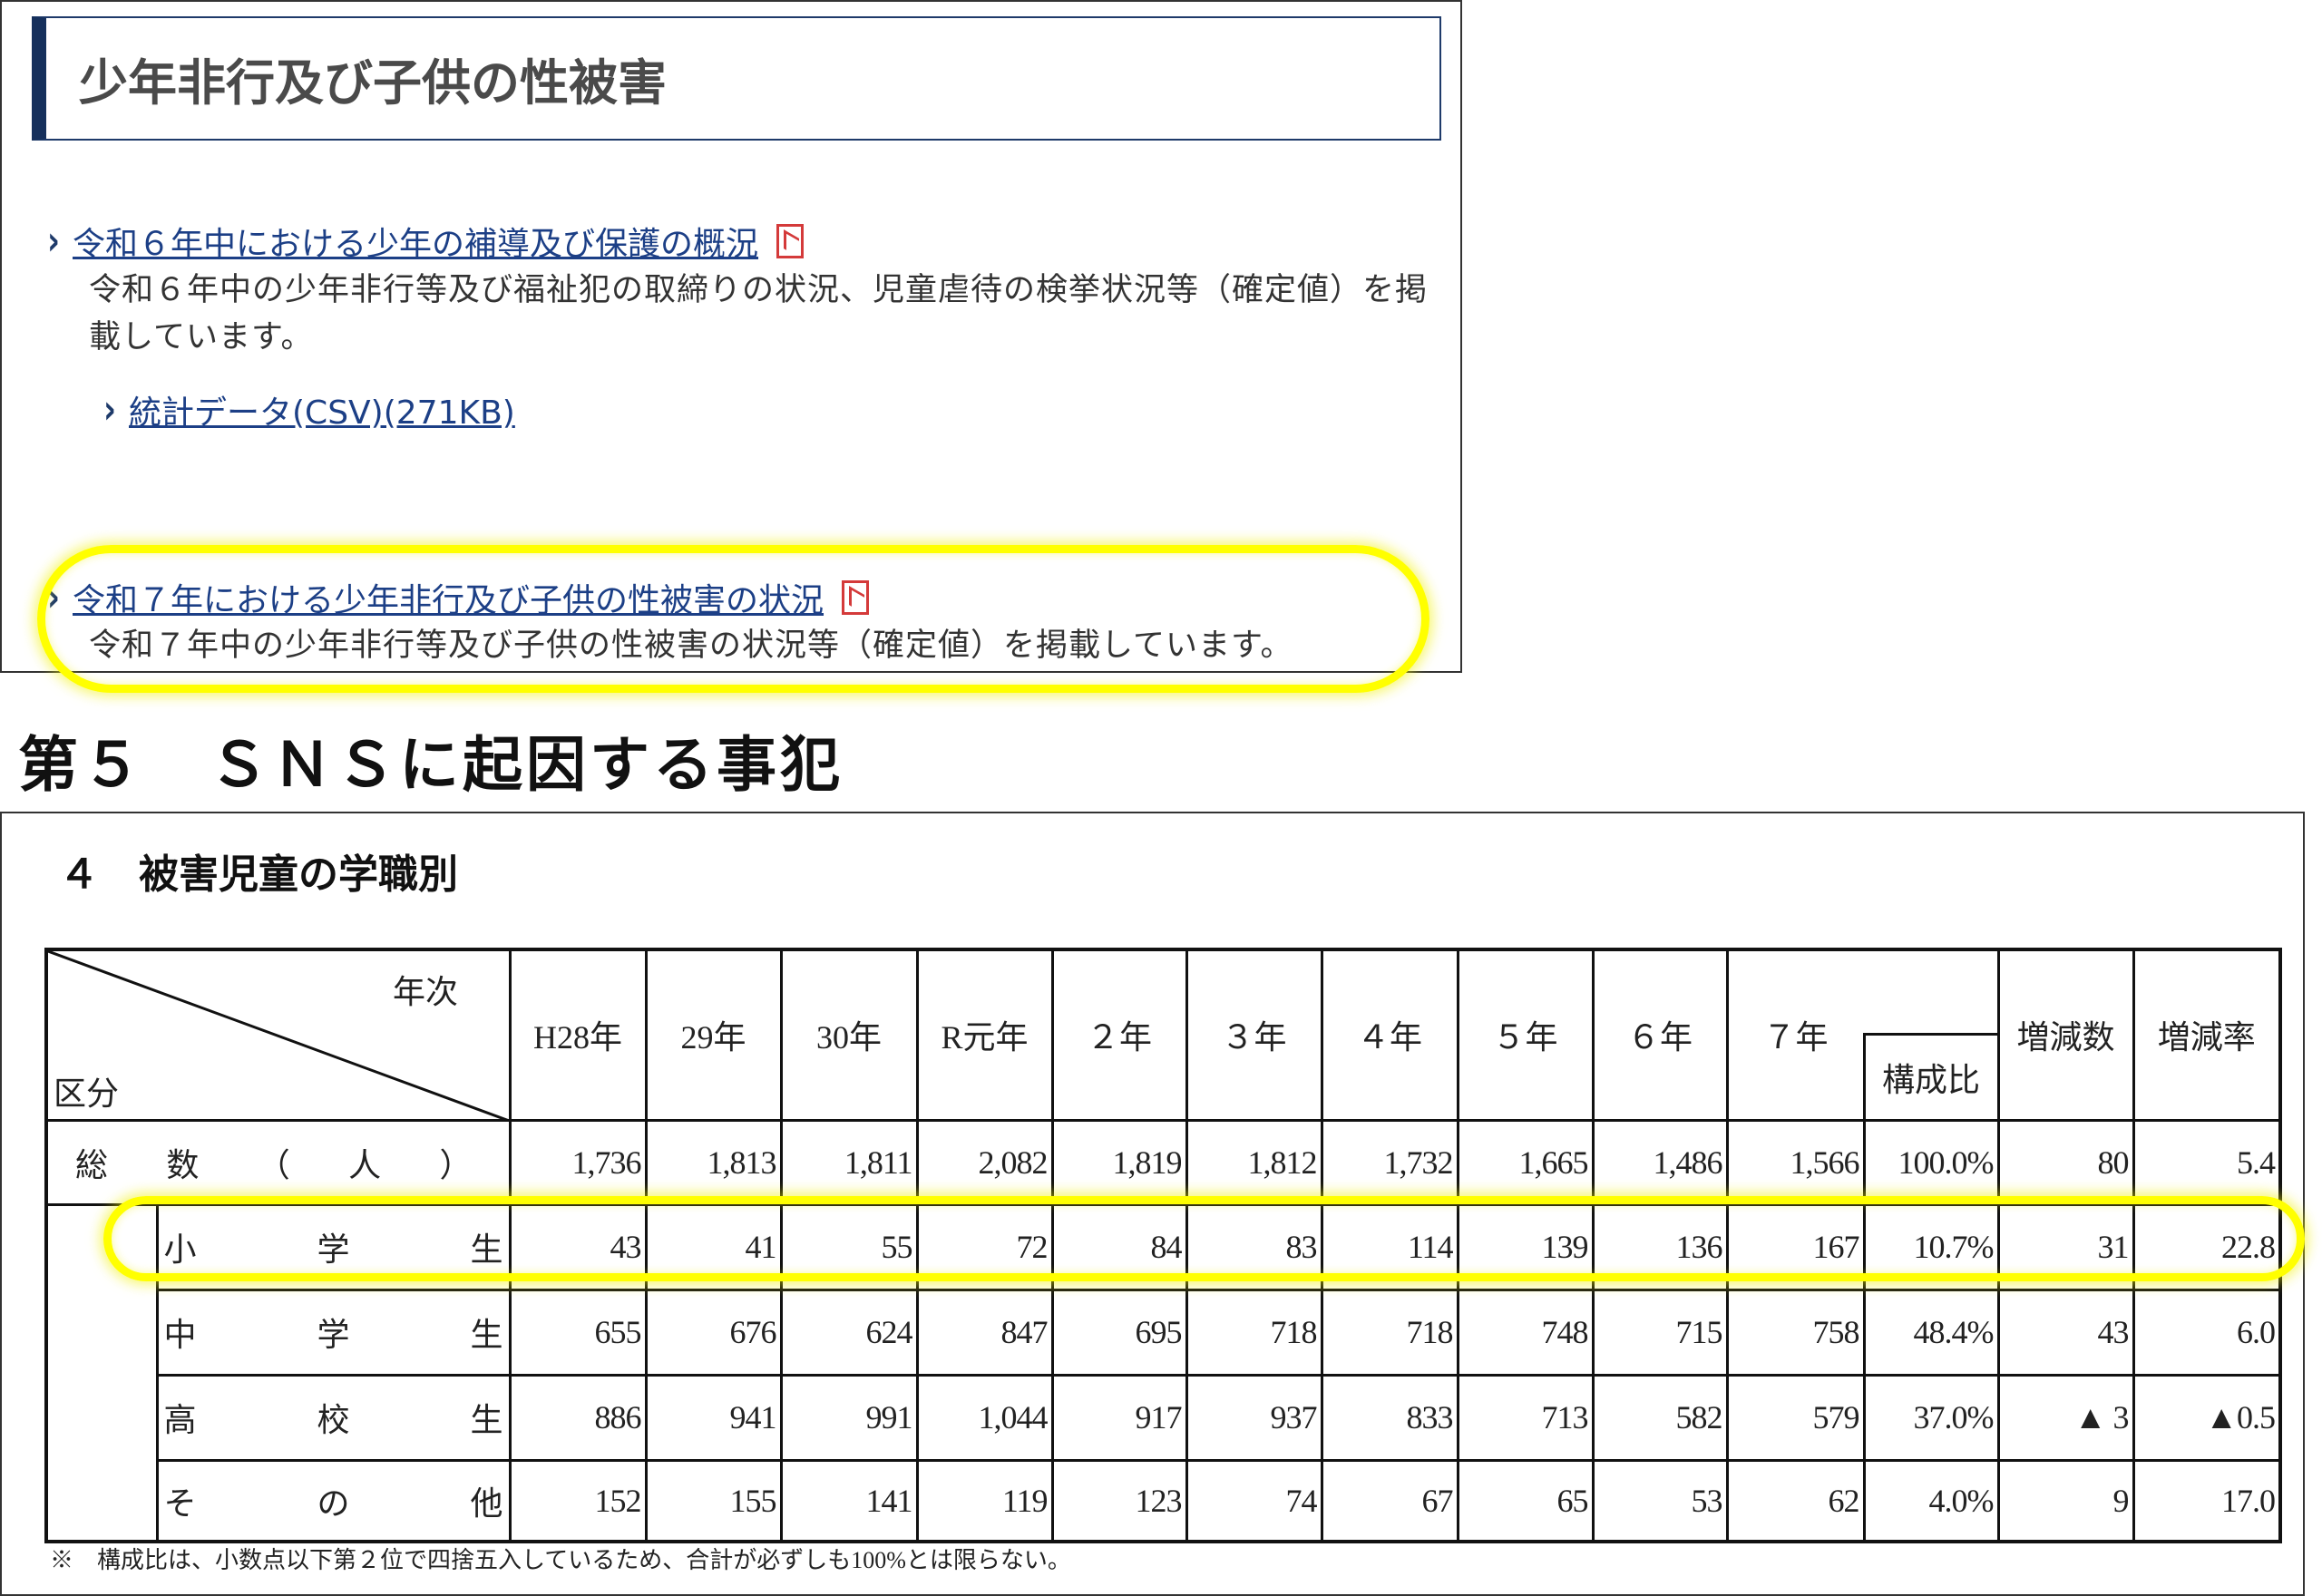  Describe the element at coordinates (1119, 1500) in the screenshot. I see `value-cell: 123` at that location.